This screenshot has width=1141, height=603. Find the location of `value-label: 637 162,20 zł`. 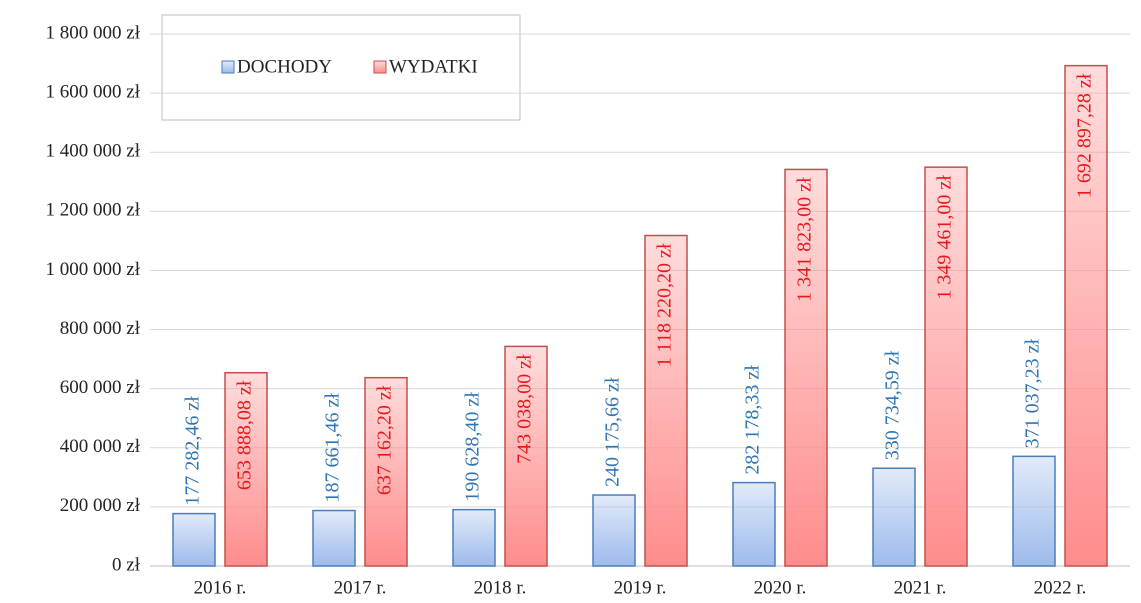

value-label: 637 162,20 zł is located at coordinates (385, 440).